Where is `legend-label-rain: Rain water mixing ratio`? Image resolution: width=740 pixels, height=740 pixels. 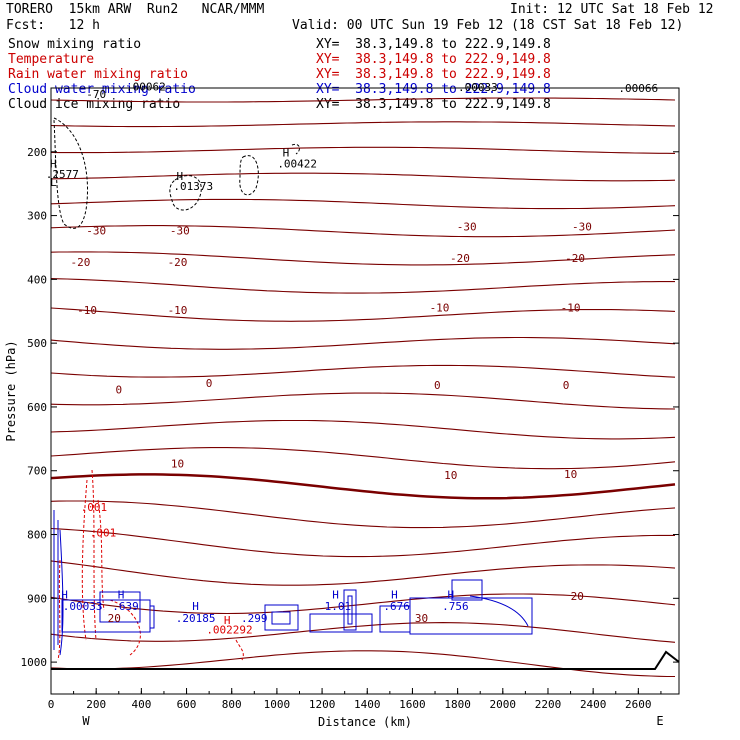 legend-label-rain: Rain water mixing ratio is located at coordinates (98, 74).